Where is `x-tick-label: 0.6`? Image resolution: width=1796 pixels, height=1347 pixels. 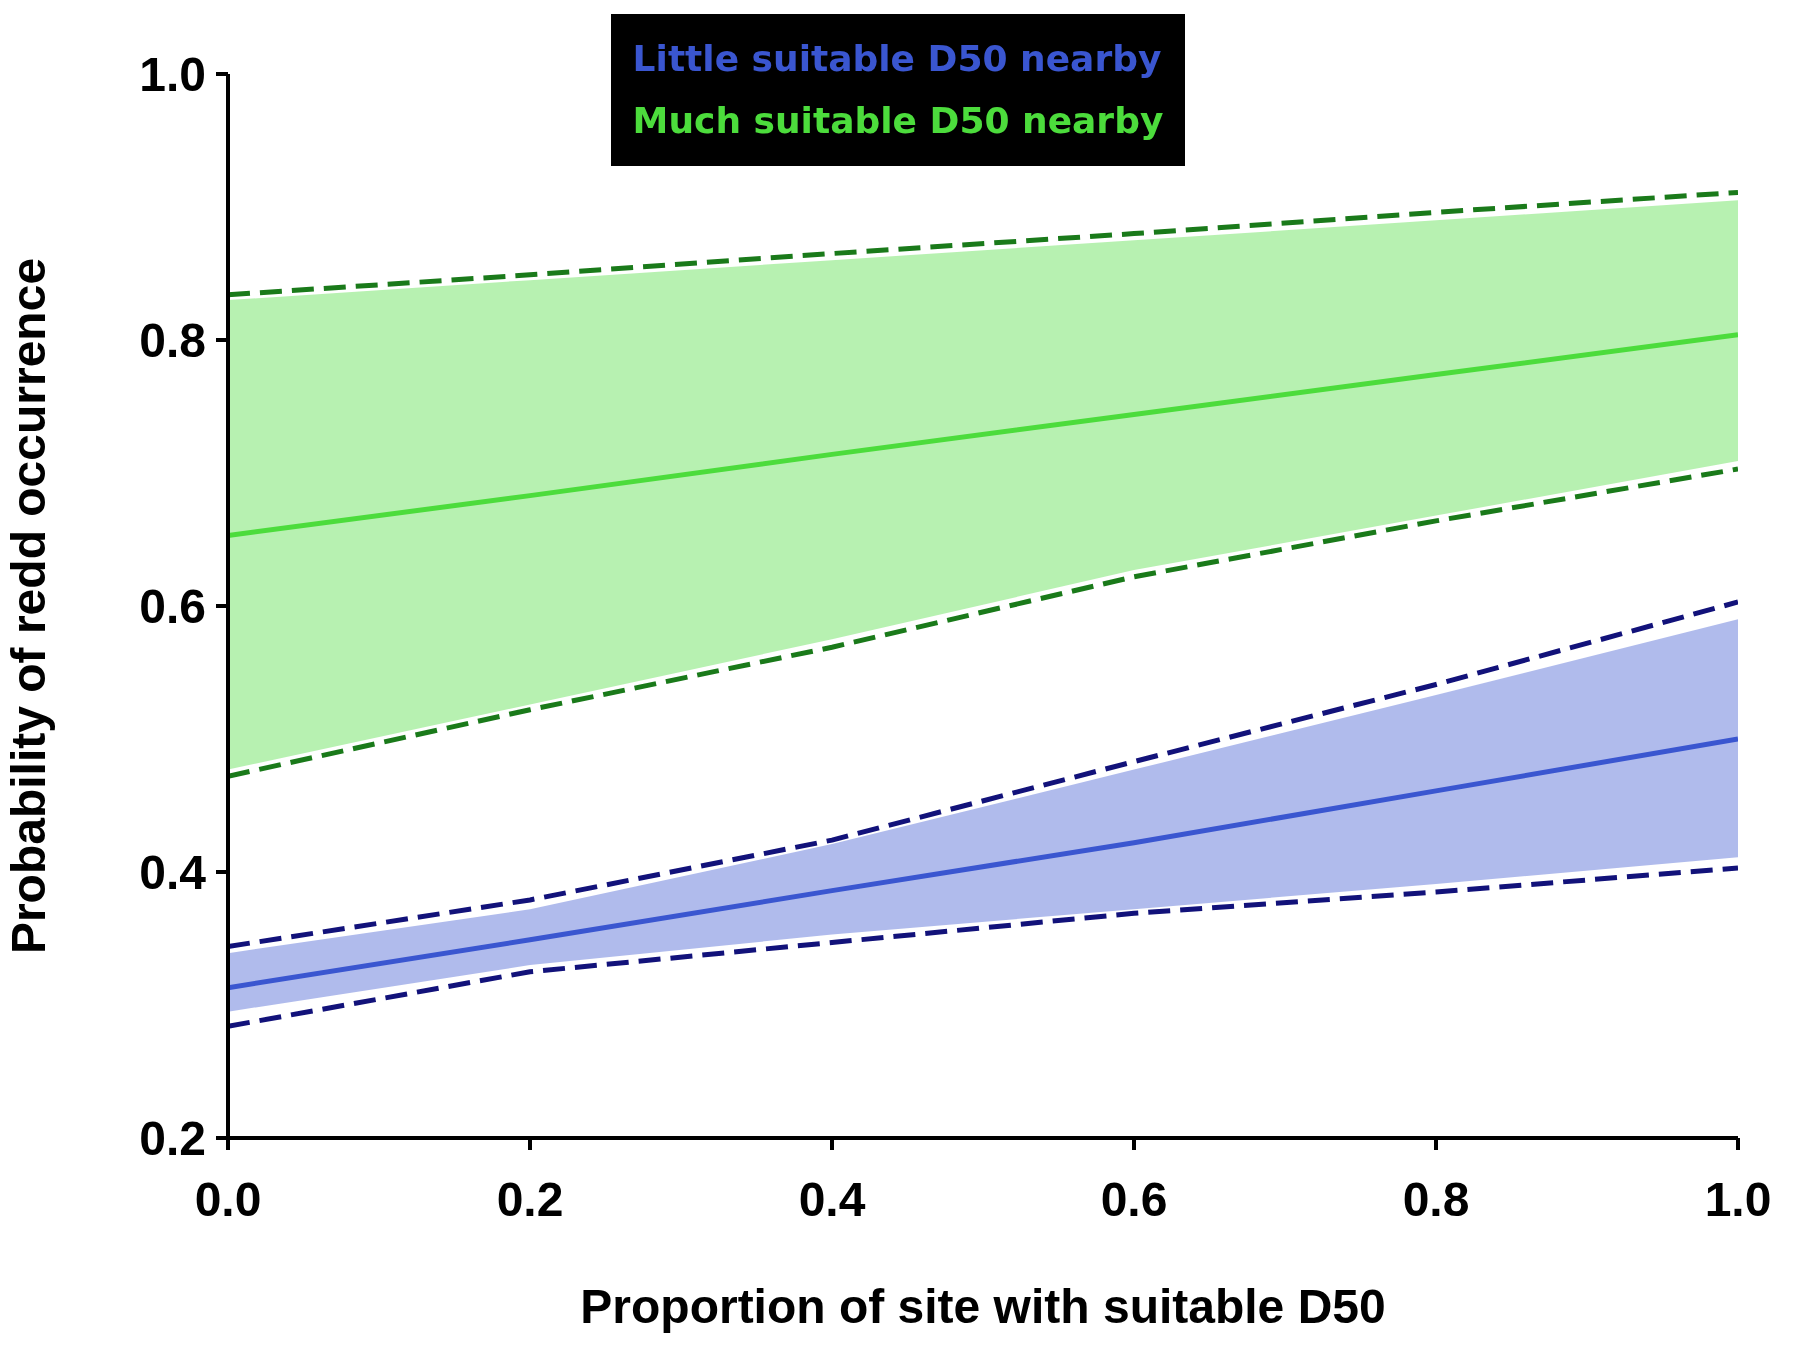
x-tick-label: 0.6 is located at coordinates (1134, 1200).